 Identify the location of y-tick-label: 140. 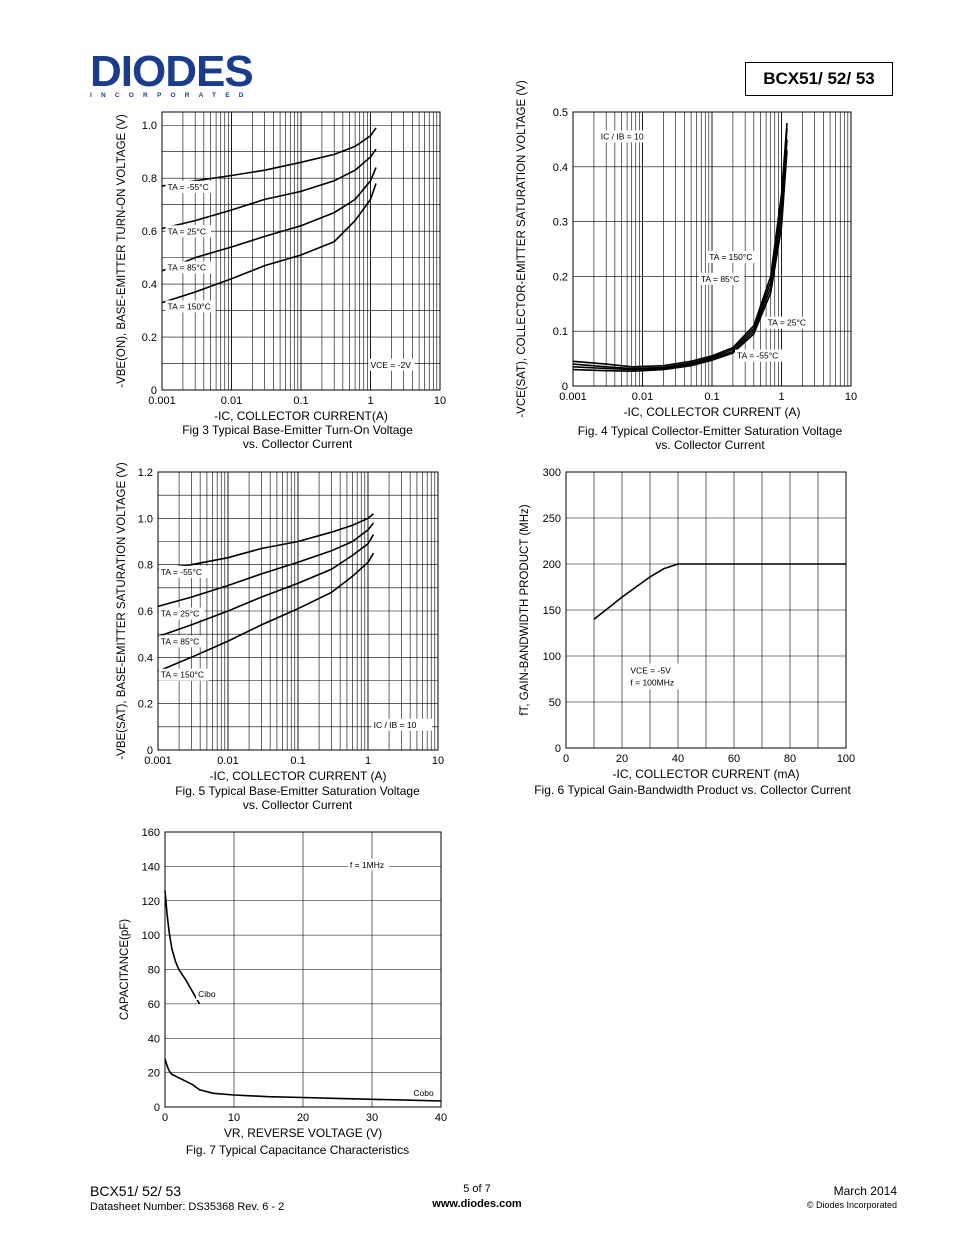
(151, 867).